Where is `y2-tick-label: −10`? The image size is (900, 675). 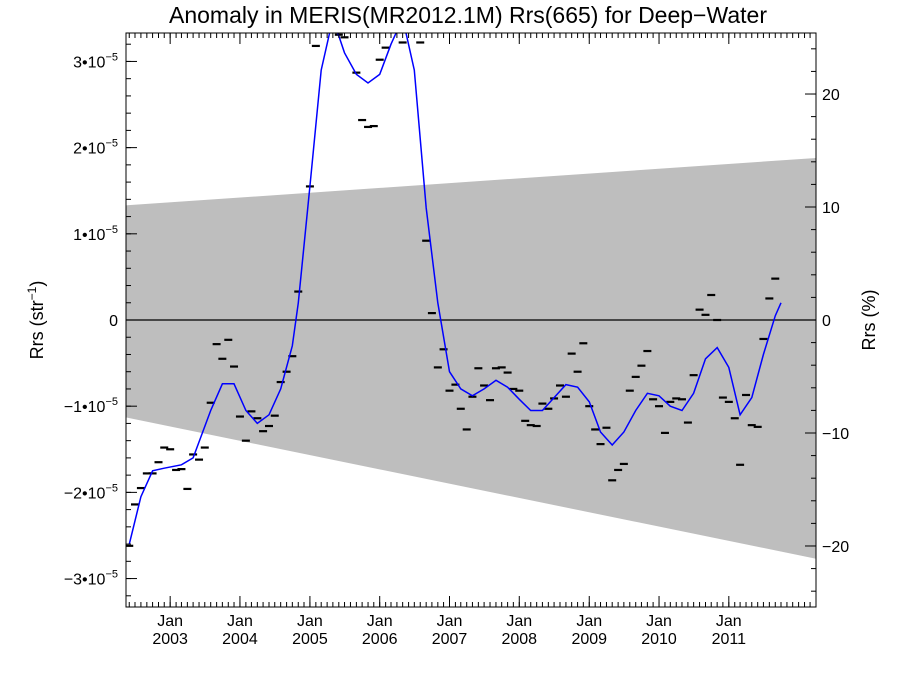
y2-tick-label: −10 is located at coordinates (835, 434).